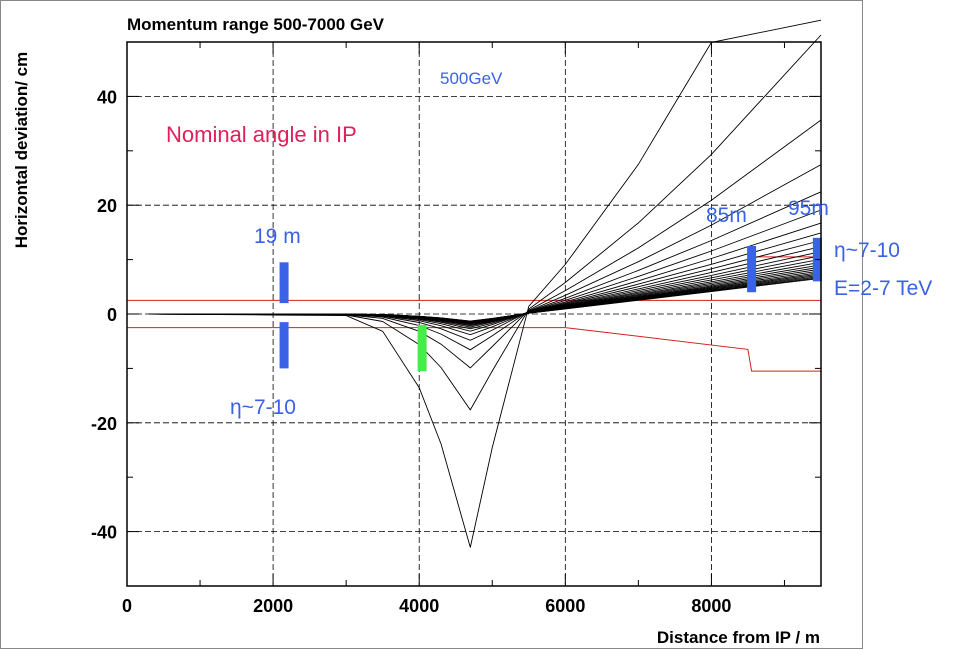 The height and width of the screenshot is (649, 977). Describe the element at coordinates (883, 288) in the screenshot. I see `label-energy-range: E=2-7 TeV` at that location.